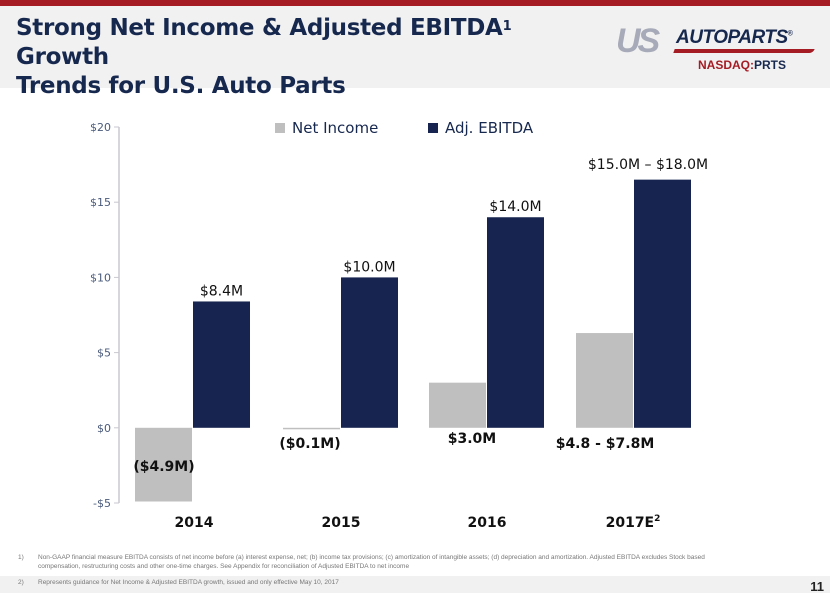 The width and height of the screenshot is (830, 594). I want to click on data-label-net-income: $4.8 - $7.8M, so click(605, 444).